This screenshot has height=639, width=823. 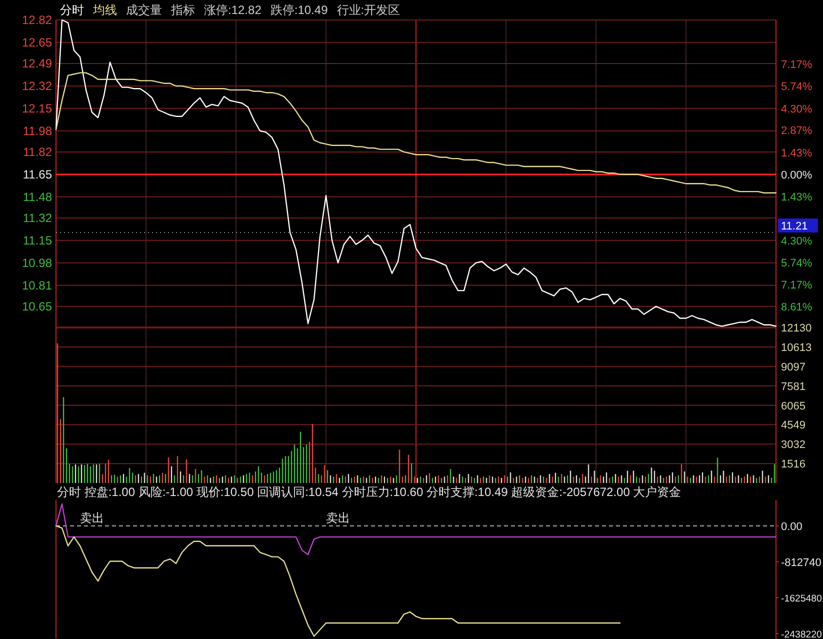 What do you see at coordinates (796, 175) in the screenshot?
I see `y2-tick-label: 0.00%` at bounding box center [796, 175].